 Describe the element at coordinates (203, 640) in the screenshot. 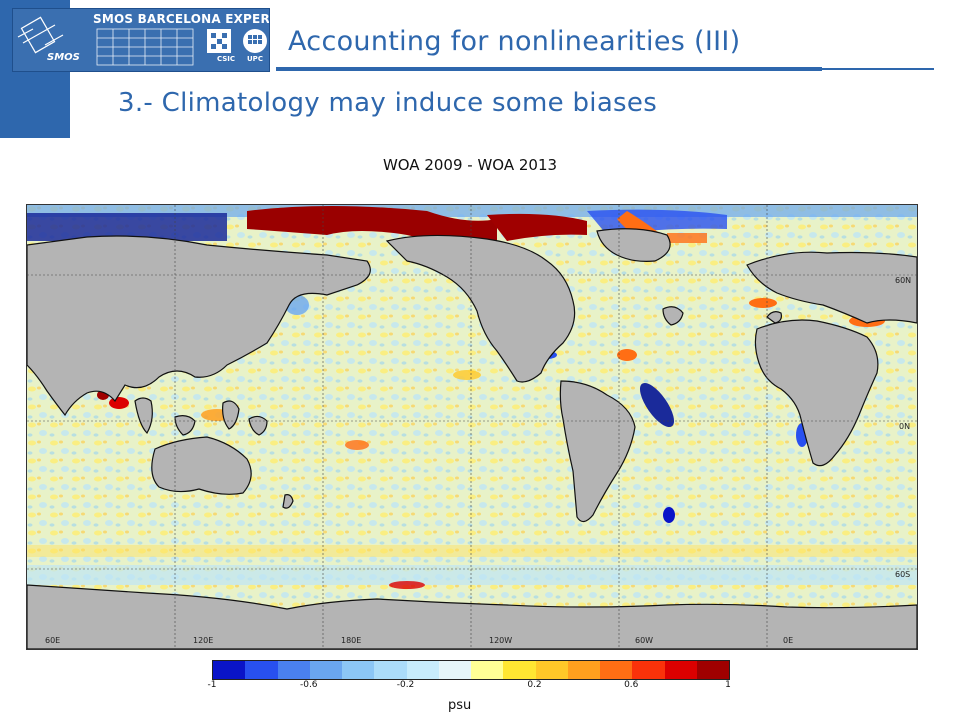

I see `lon-label-120e: 120E` at that location.